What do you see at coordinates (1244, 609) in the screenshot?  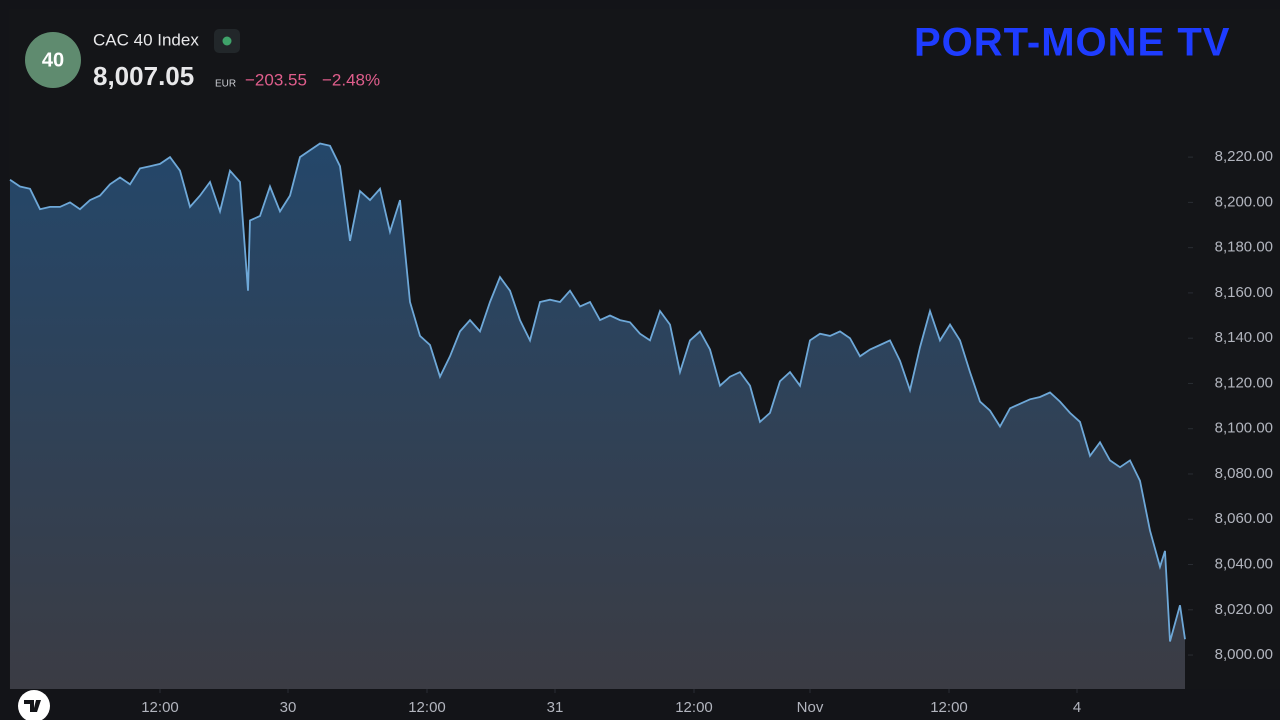 I see `y-tick-label: 8,020.00` at bounding box center [1244, 609].